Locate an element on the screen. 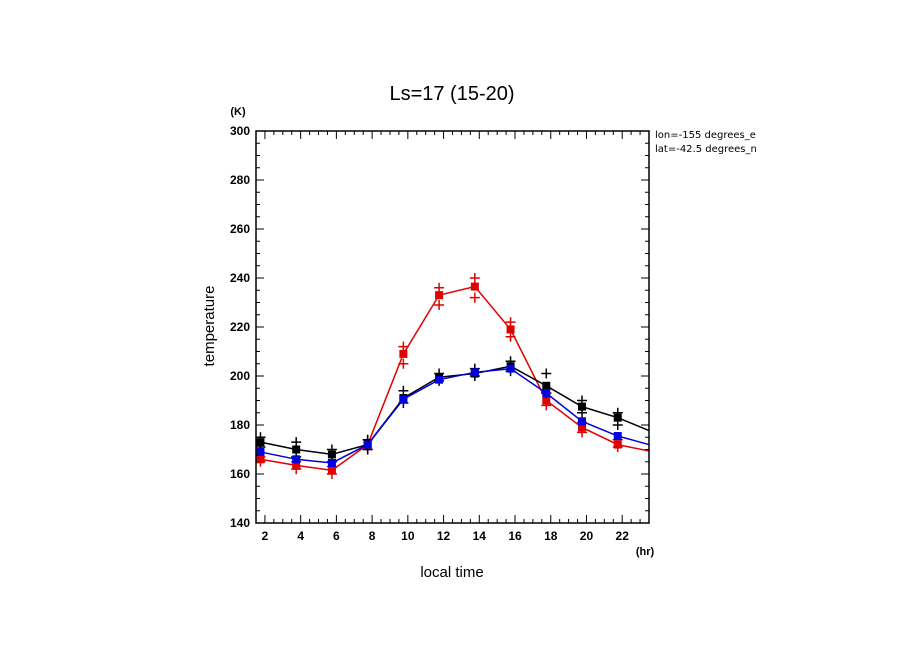 This screenshot has width=904, height=654. y-tick-label: 140 is located at coordinates (240, 523).